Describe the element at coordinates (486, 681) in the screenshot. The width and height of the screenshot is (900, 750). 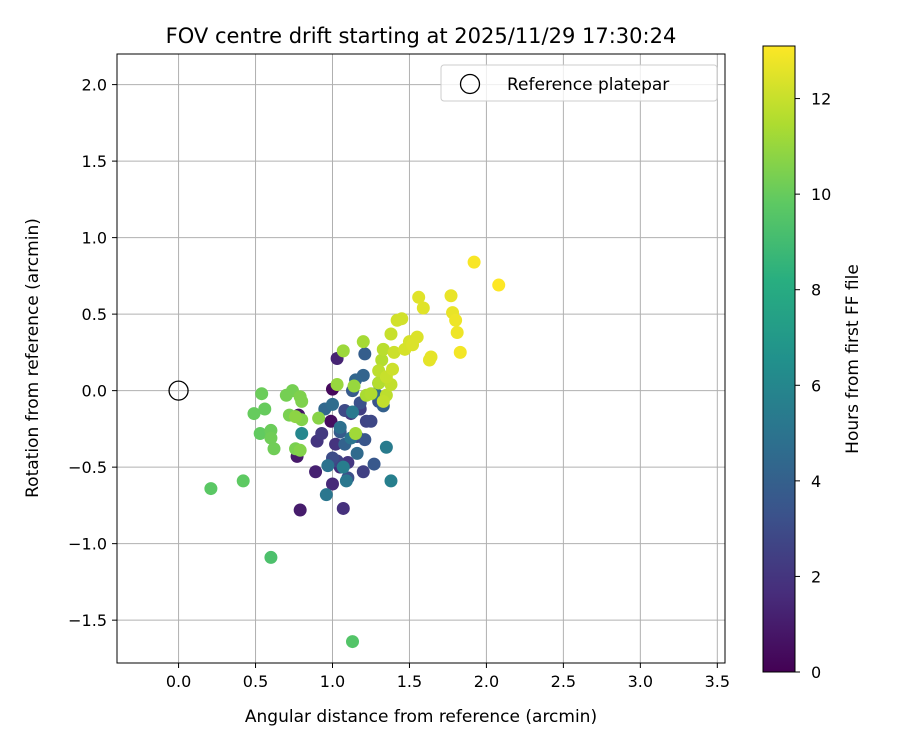
I see `x-tick-label: 2.0` at that location.